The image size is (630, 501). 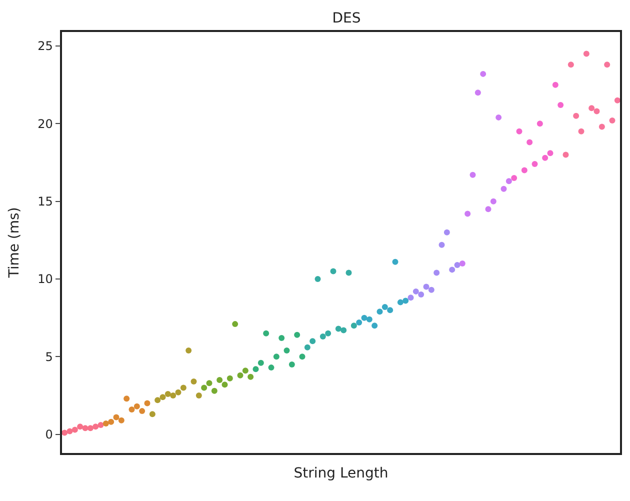 What do you see at coordinates (49, 435) in the screenshot?
I see `y-tick-label: 0` at bounding box center [49, 435].